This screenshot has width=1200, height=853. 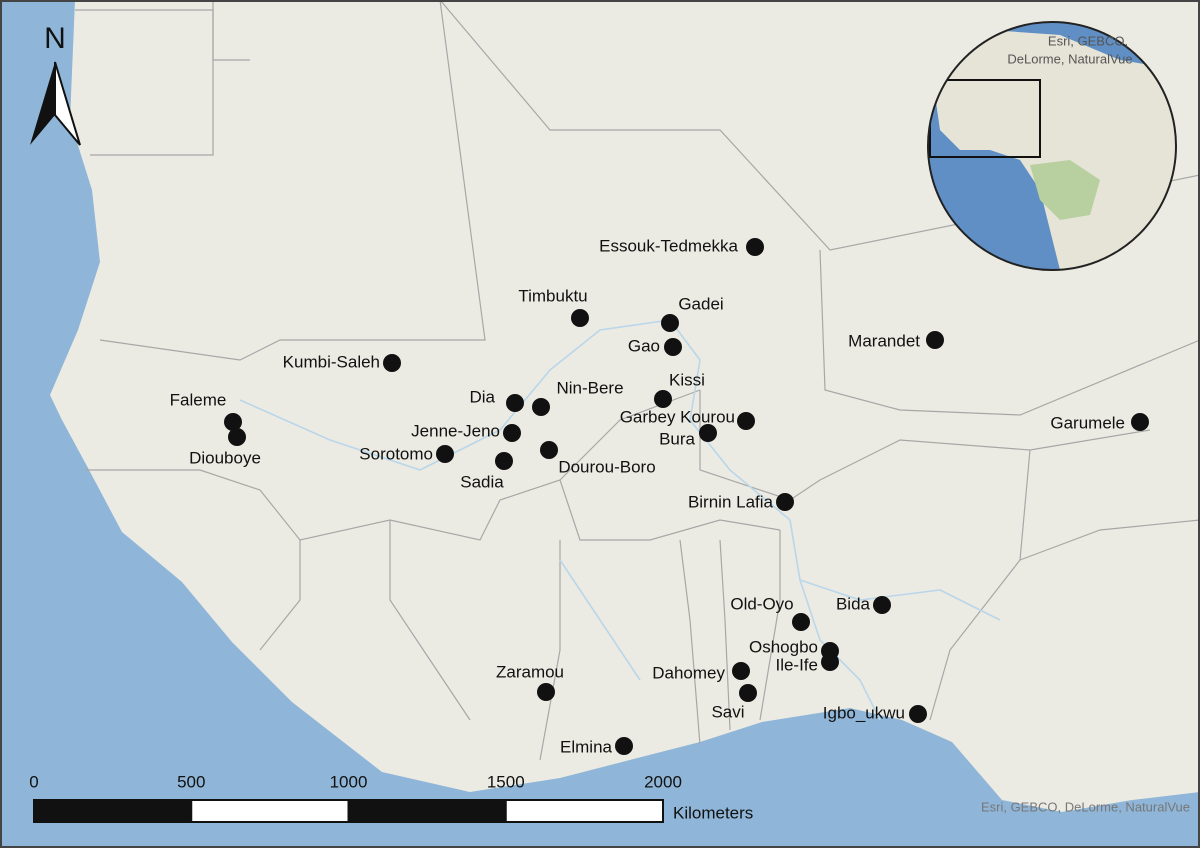 I want to click on scale-tick-label: 2000, so click(x=663, y=781).